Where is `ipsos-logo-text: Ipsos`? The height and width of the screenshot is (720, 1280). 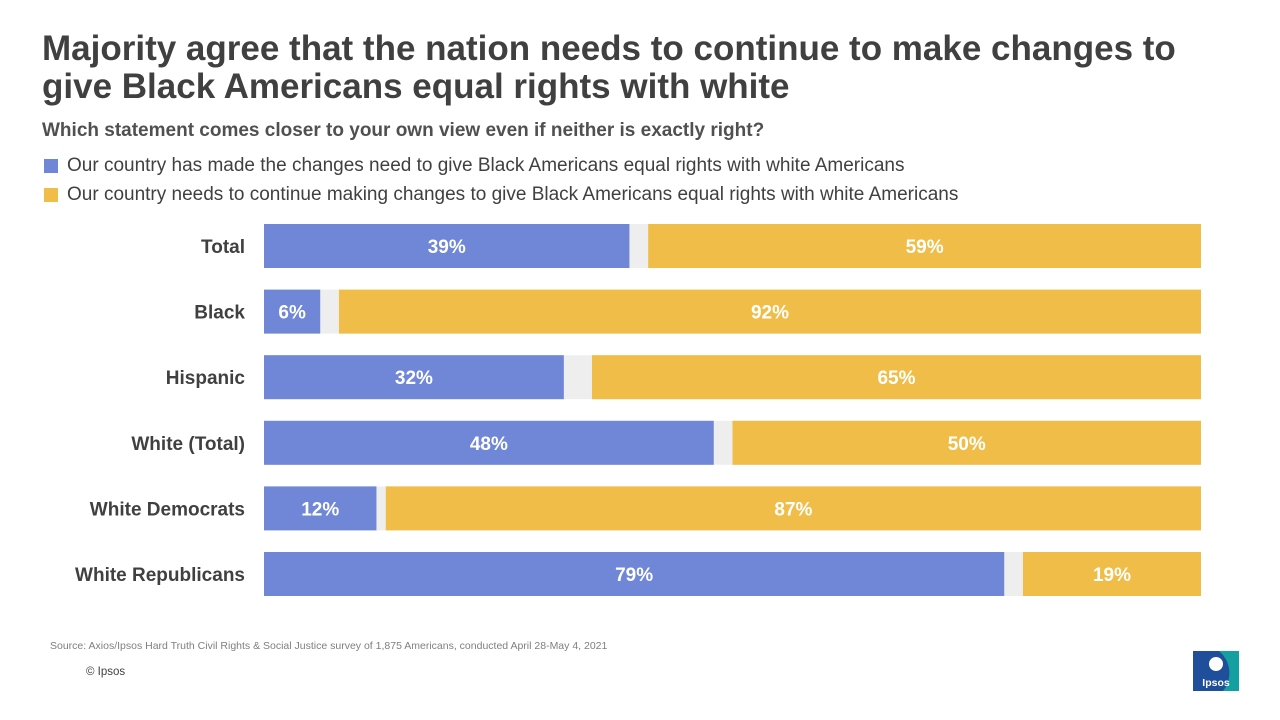
ipsos-logo-text: Ipsos is located at coordinates (1216, 683).